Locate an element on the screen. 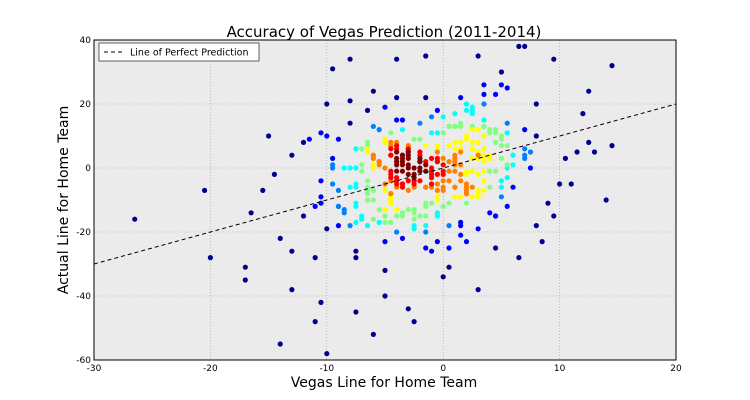 This screenshot has height=400, width=750. y-tick-label: 40 is located at coordinates (86, 41).